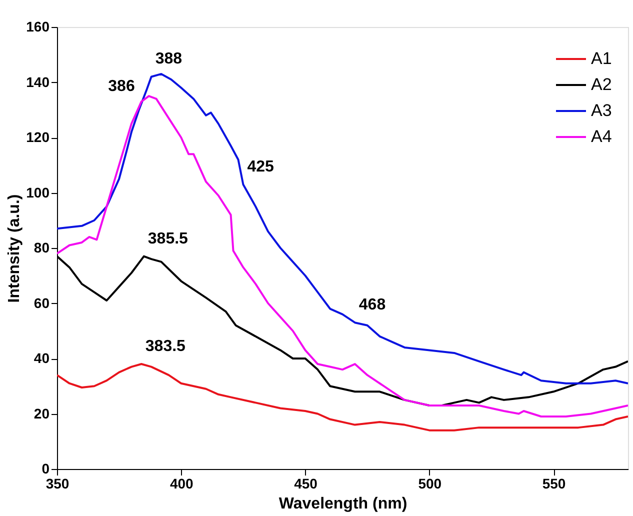  I want to click on legend-label: A1, so click(601, 58).